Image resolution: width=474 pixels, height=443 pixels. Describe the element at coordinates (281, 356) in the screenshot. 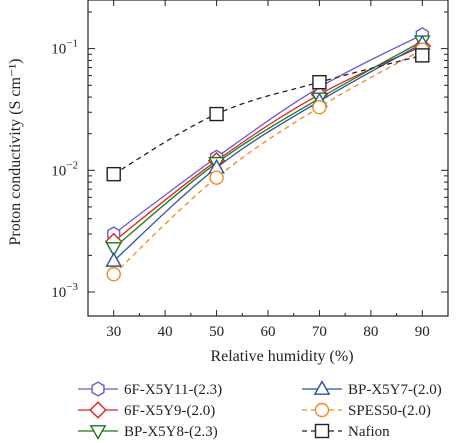

I see `x-axis-label: Relative humidity (%)` at that location.